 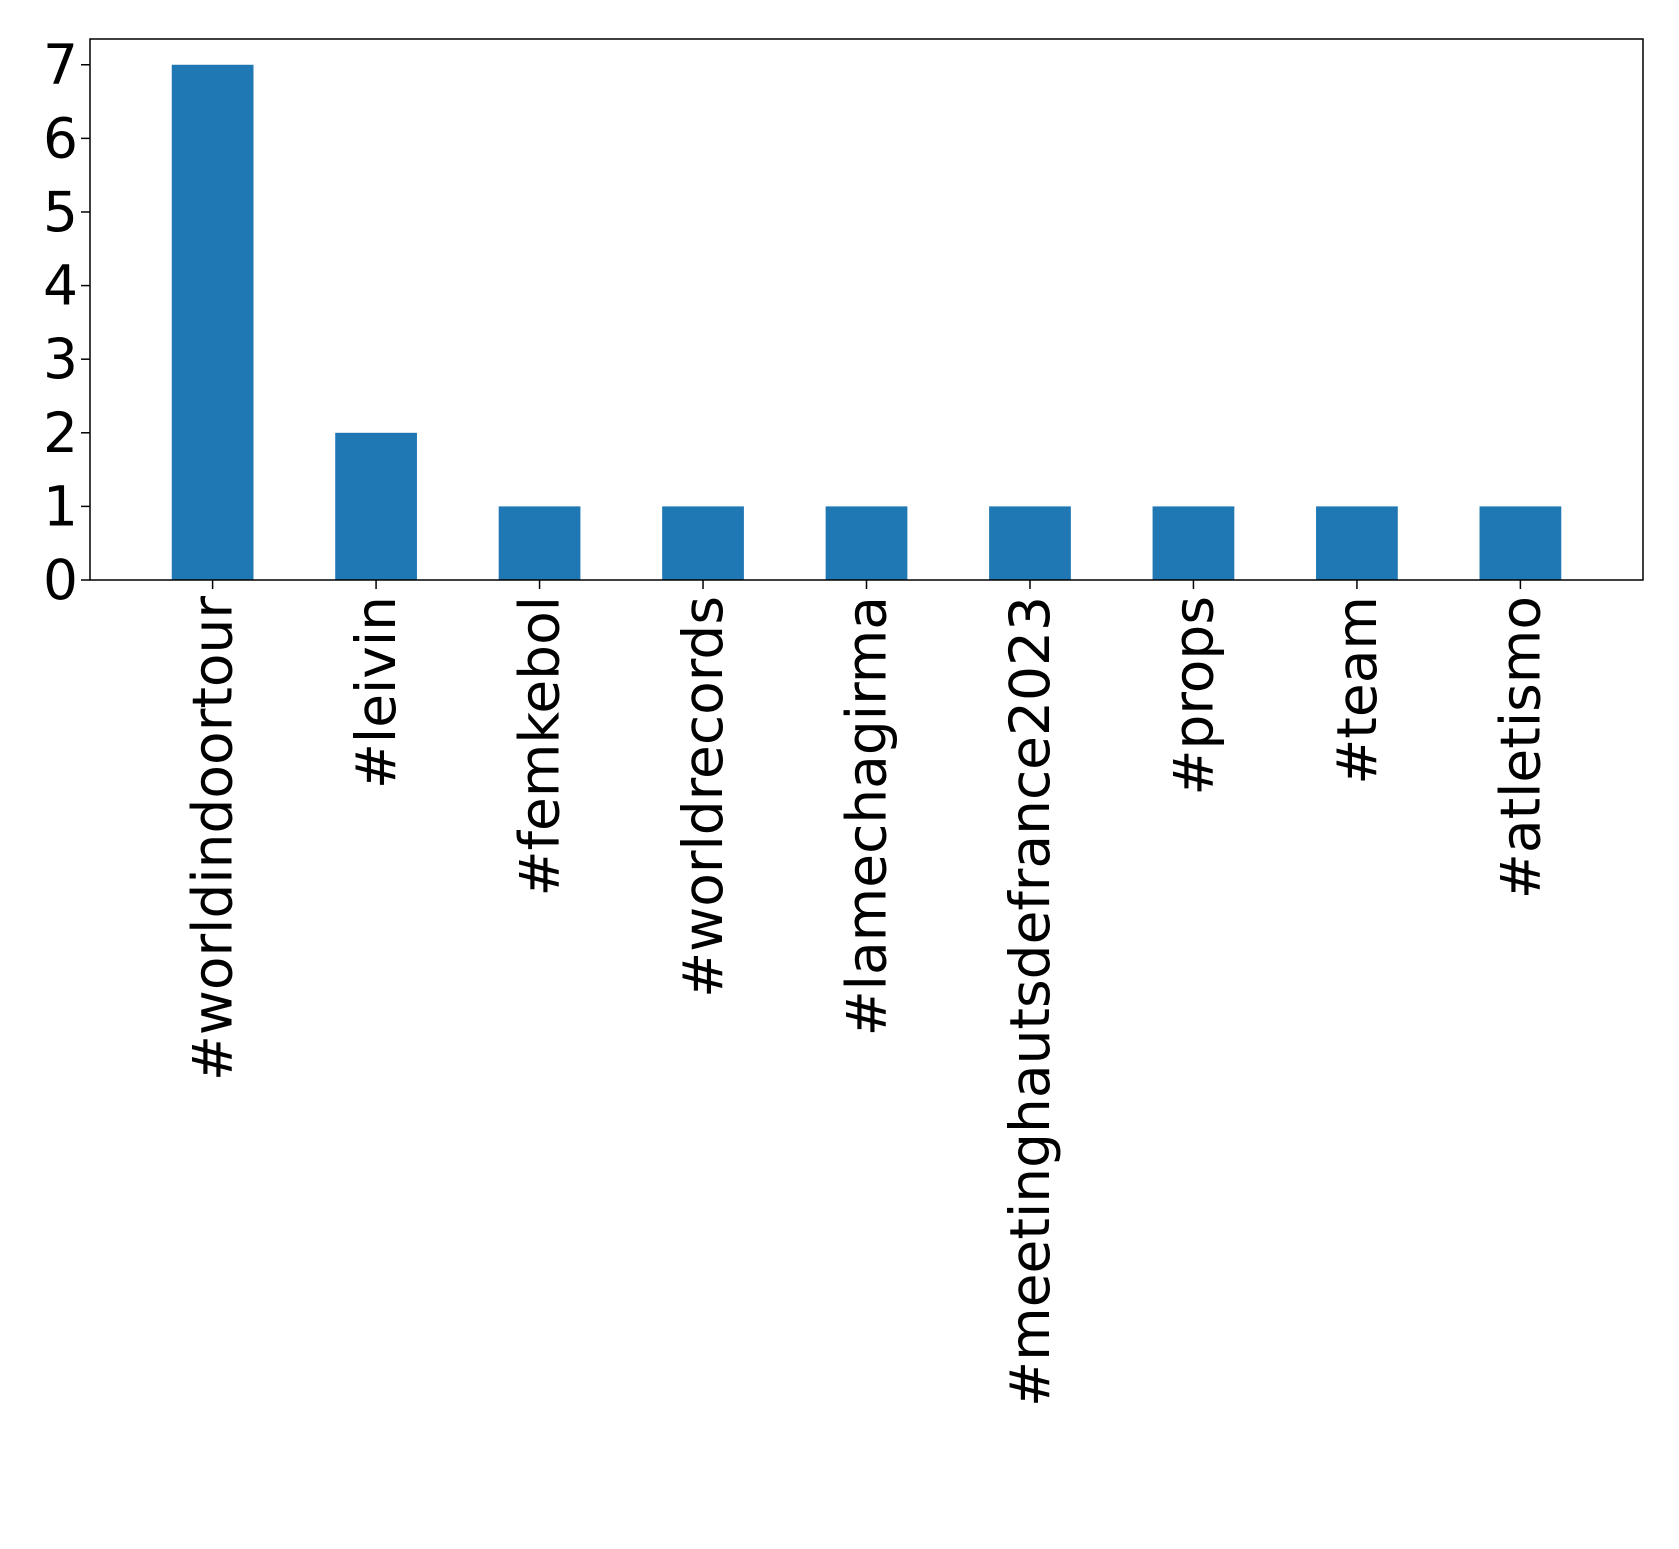 I want to click on y-tick-label: 2, so click(x=60, y=433).